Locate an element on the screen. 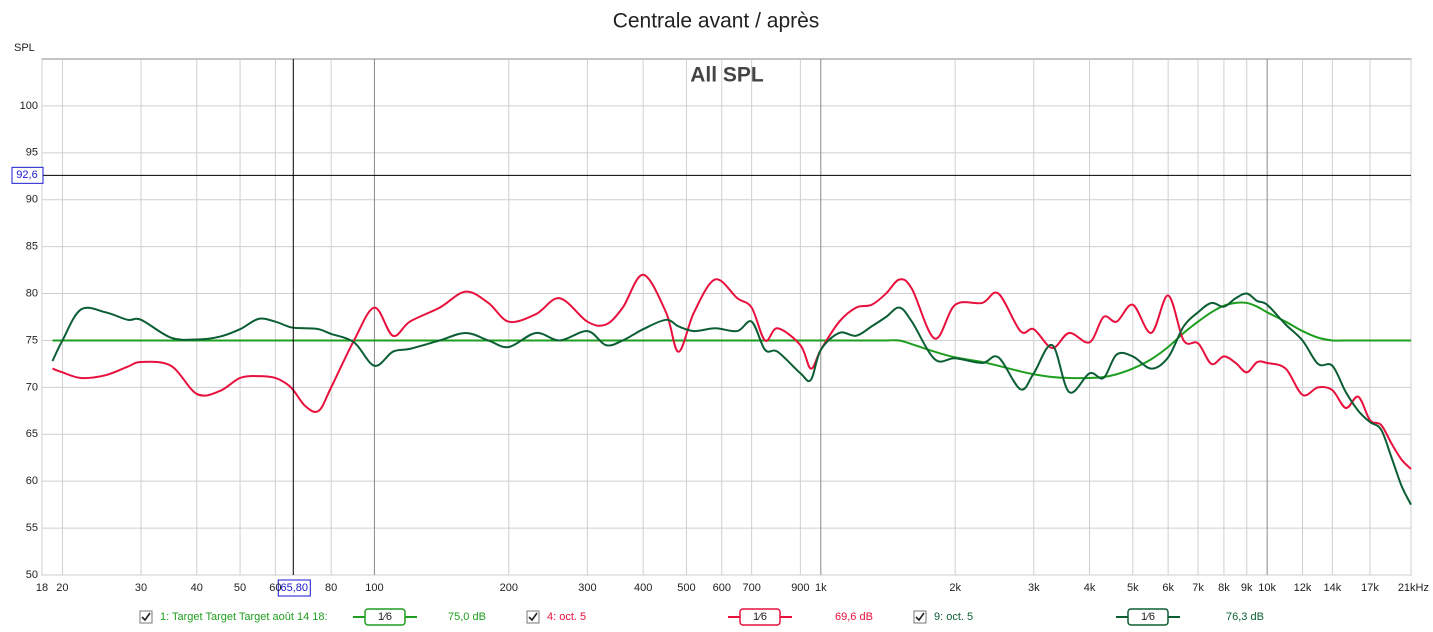 The image size is (1433, 632). legend-readout: 69,6 dB is located at coordinates (854, 617).